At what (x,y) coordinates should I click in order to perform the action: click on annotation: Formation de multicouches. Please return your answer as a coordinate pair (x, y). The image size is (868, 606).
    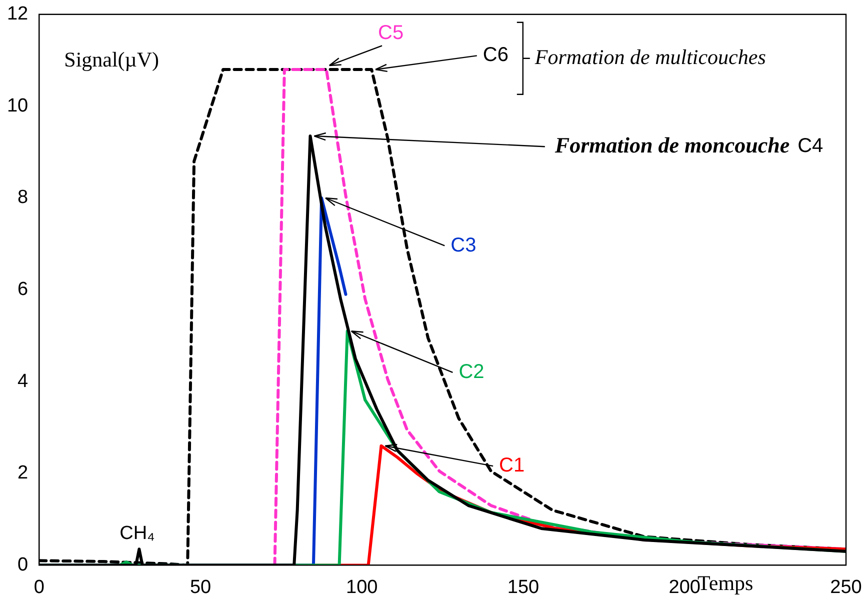
    Looking at the image, I should click on (650, 56).